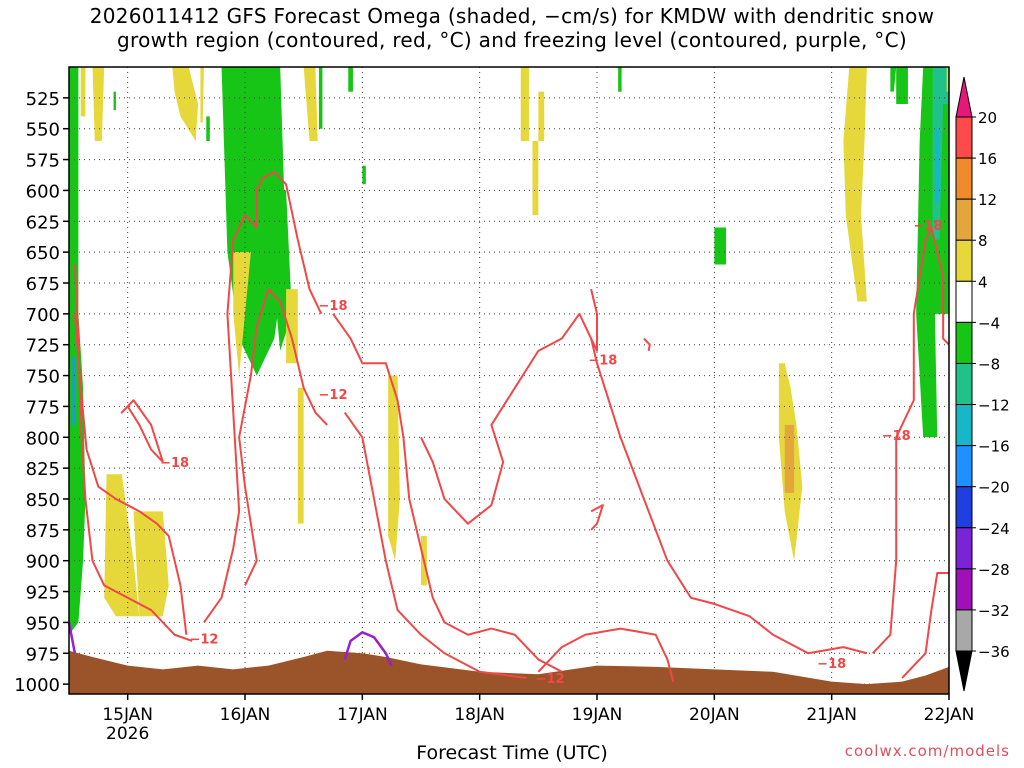  I want to click on y-tick-label: 675, so click(43, 284).